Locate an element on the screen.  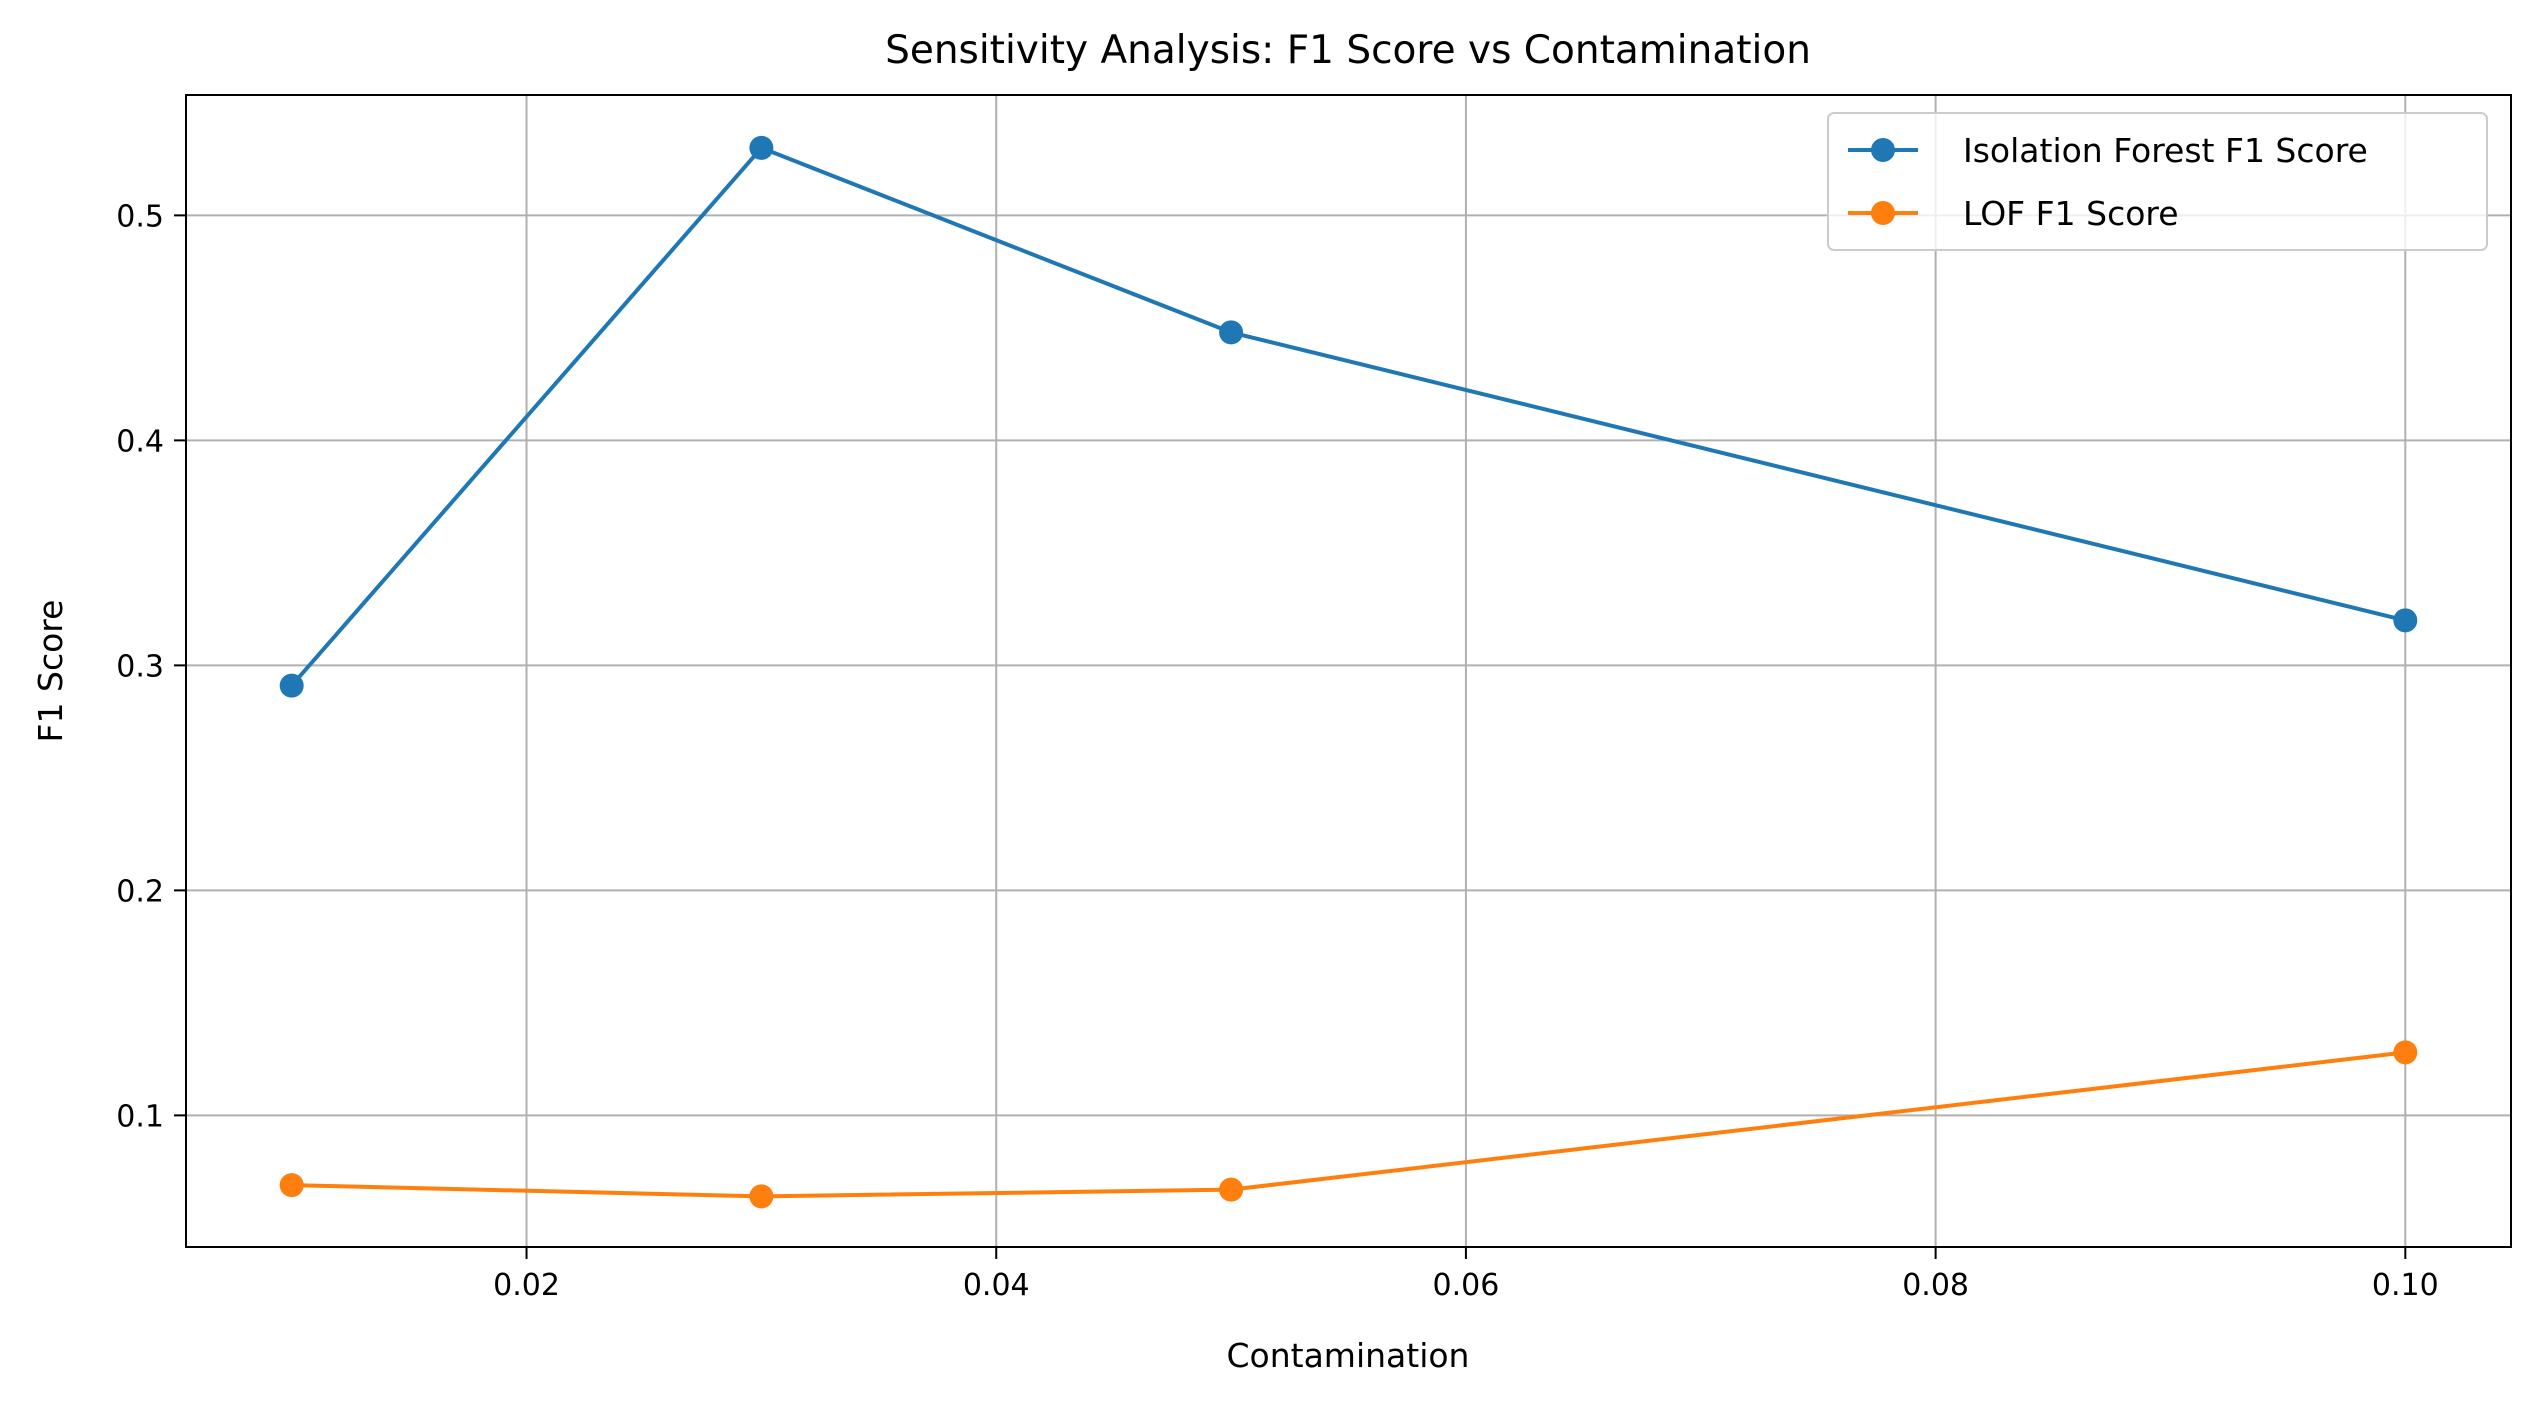
legend-box is located at coordinates (2157, 181).